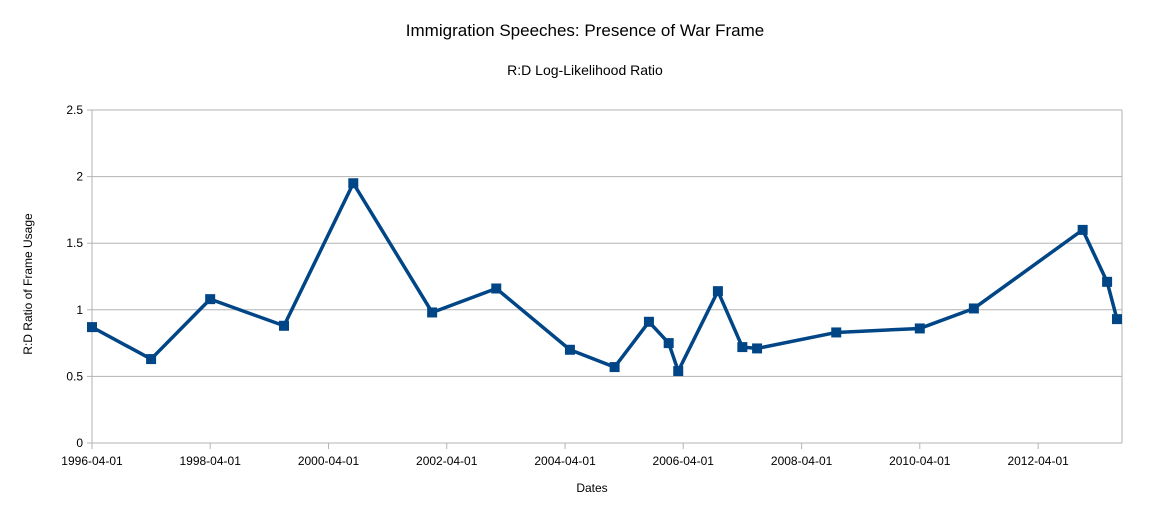 Image resolution: width=1169 pixels, height=514 pixels. I want to click on y-tick-label: 2.5, so click(74, 110).